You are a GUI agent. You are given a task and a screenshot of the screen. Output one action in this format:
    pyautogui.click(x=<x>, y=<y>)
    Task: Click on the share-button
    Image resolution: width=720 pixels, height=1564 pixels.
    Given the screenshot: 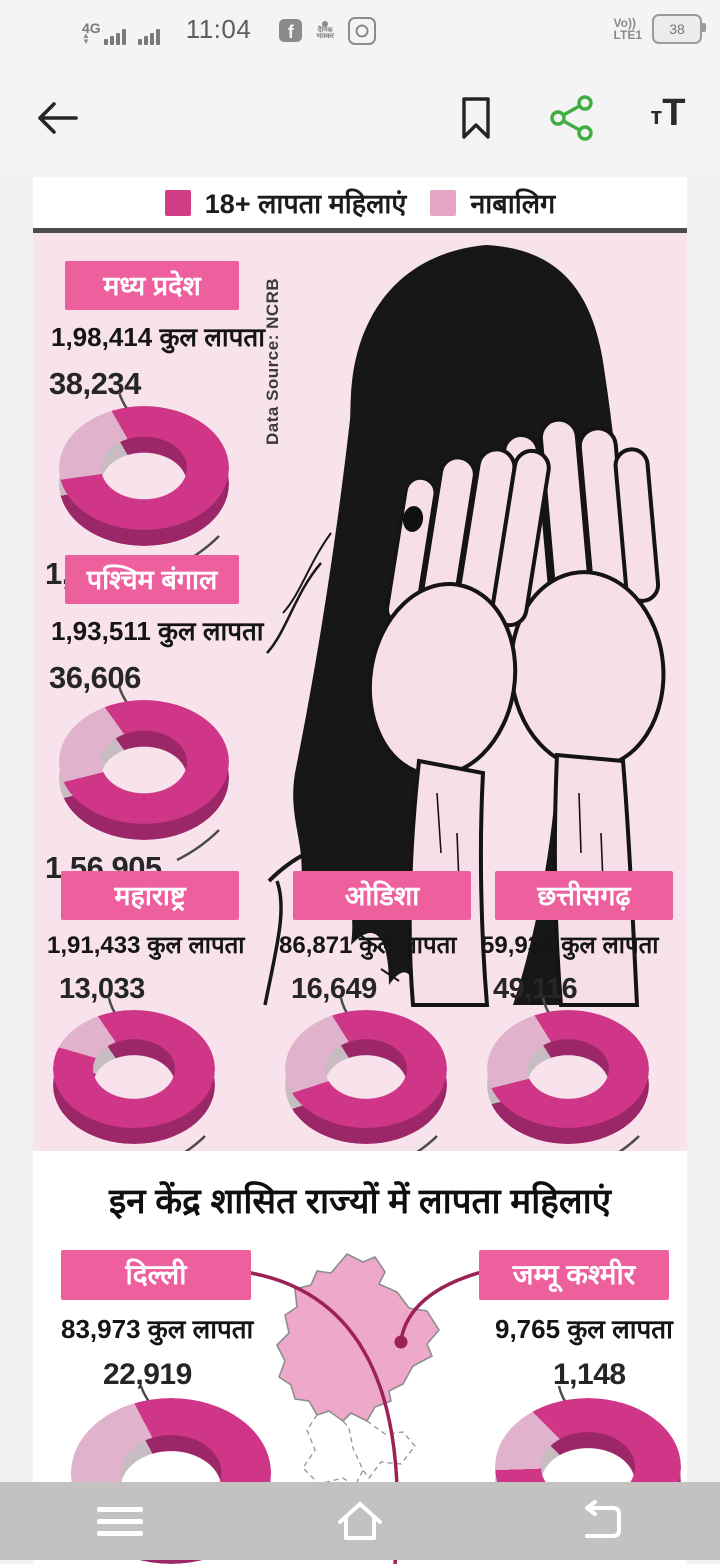 What is the action you would take?
    pyautogui.click(x=572, y=118)
    